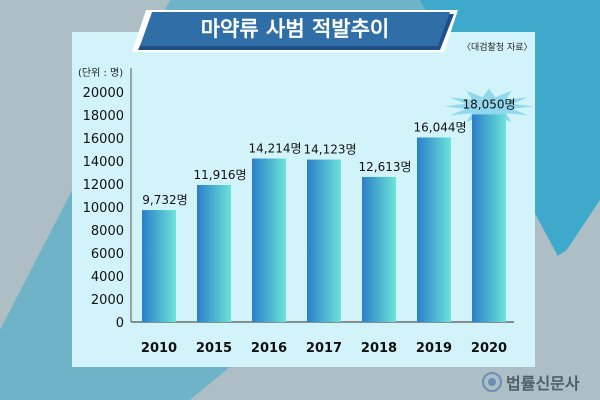 The height and width of the screenshot is (400, 600). What do you see at coordinates (214, 348) in the screenshot?
I see `x-tick-label: 2015` at bounding box center [214, 348].